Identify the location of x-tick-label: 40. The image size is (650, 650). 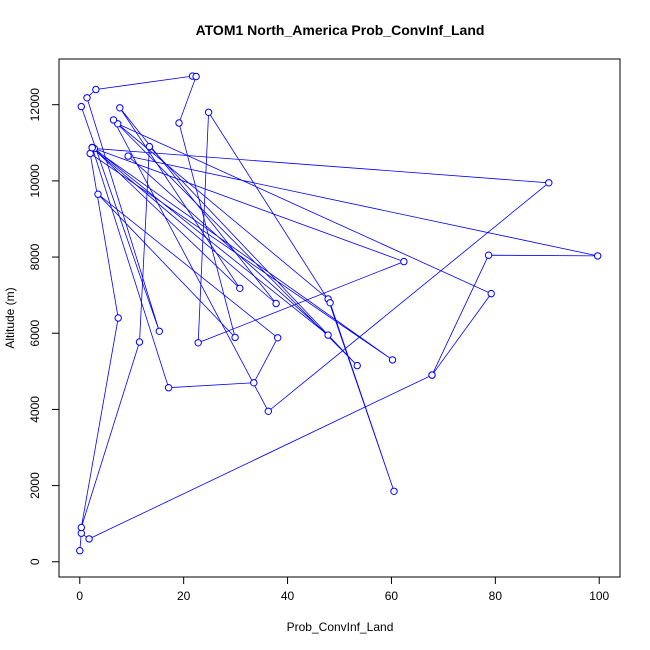
(288, 596).